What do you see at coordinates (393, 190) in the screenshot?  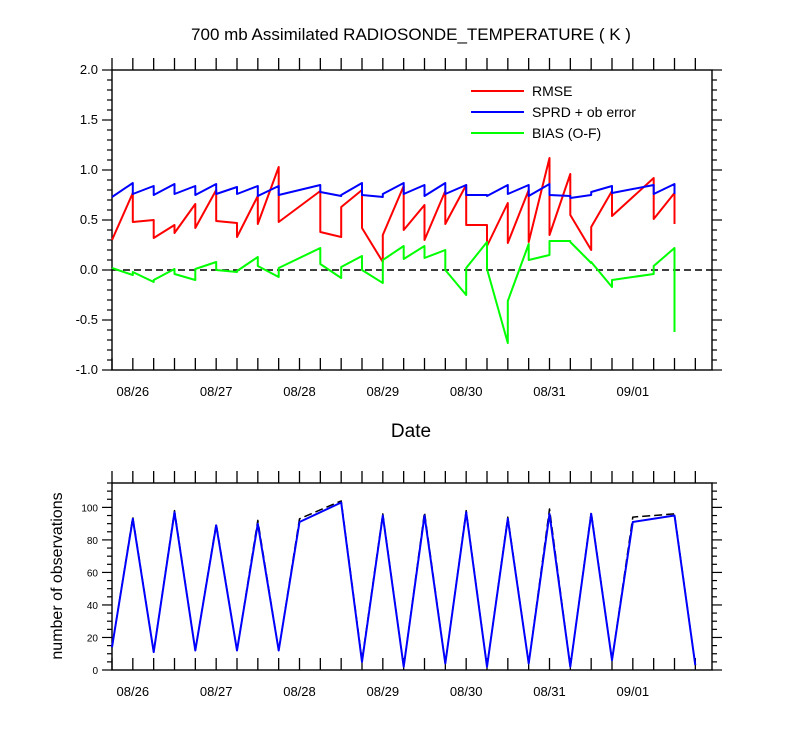 I see `series-line-sprd-ob-error` at bounding box center [393, 190].